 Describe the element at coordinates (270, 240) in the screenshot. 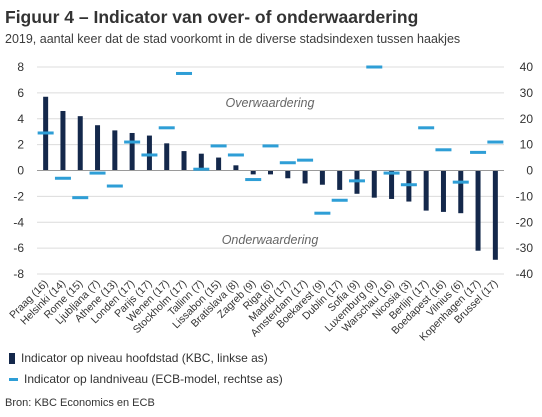

I see `annotation-under: Onderwaardering` at that location.